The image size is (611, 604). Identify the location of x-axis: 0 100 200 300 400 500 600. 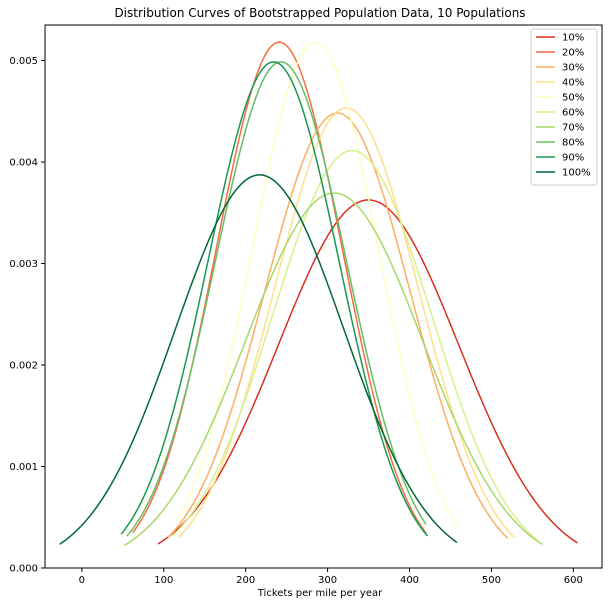
(331, 577).